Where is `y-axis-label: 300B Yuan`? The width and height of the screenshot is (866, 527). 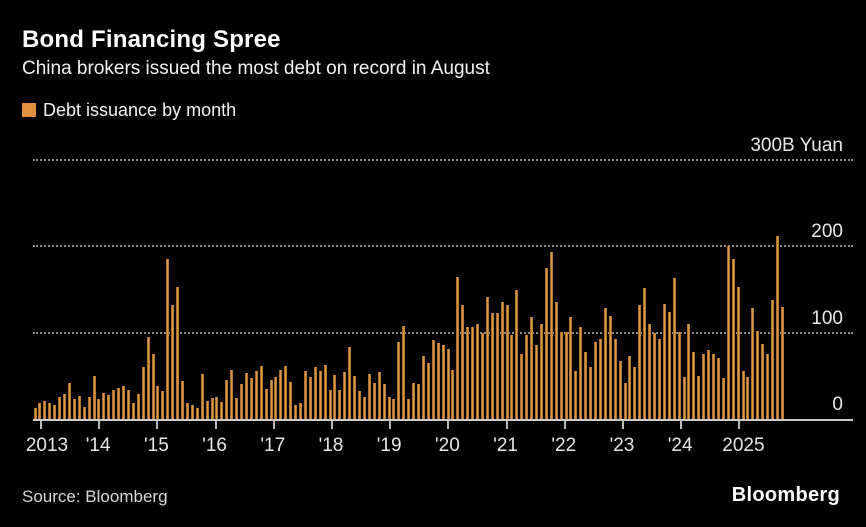
y-axis-label: 300B Yuan is located at coordinates (796, 145).